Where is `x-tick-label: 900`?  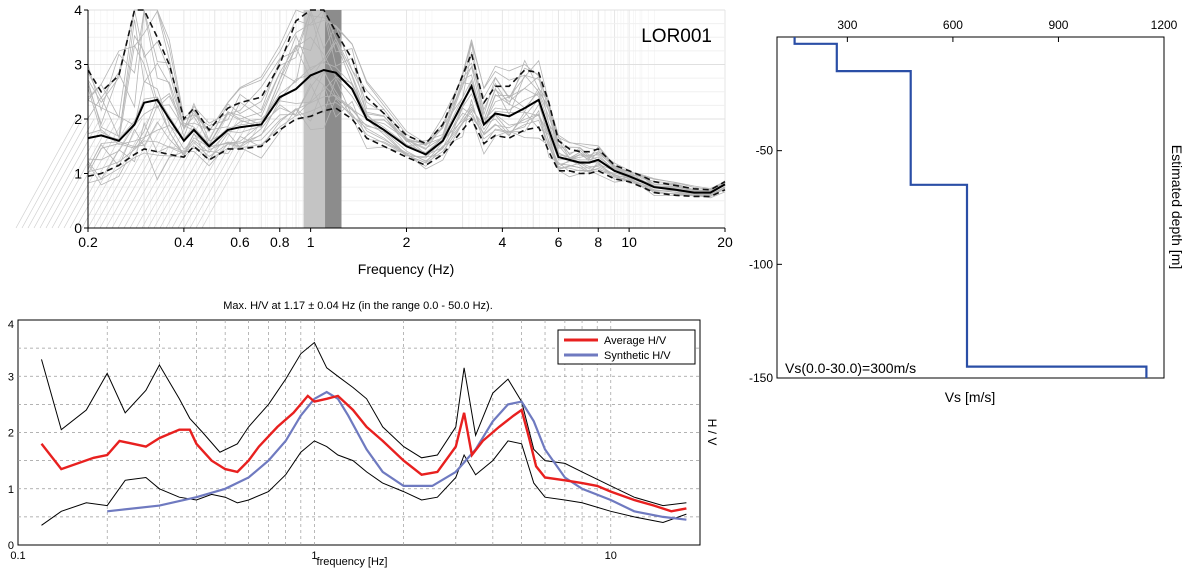 x-tick-label: 900 is located at coordinates (1058, 25).